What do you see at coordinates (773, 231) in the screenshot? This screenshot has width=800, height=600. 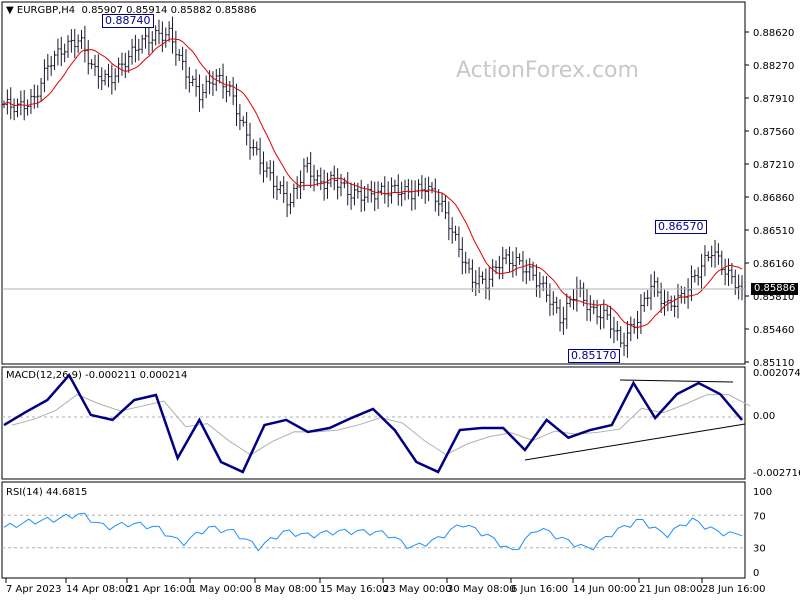 I see `y-tick-label: 0.86510` at bounding box center [773, 231].